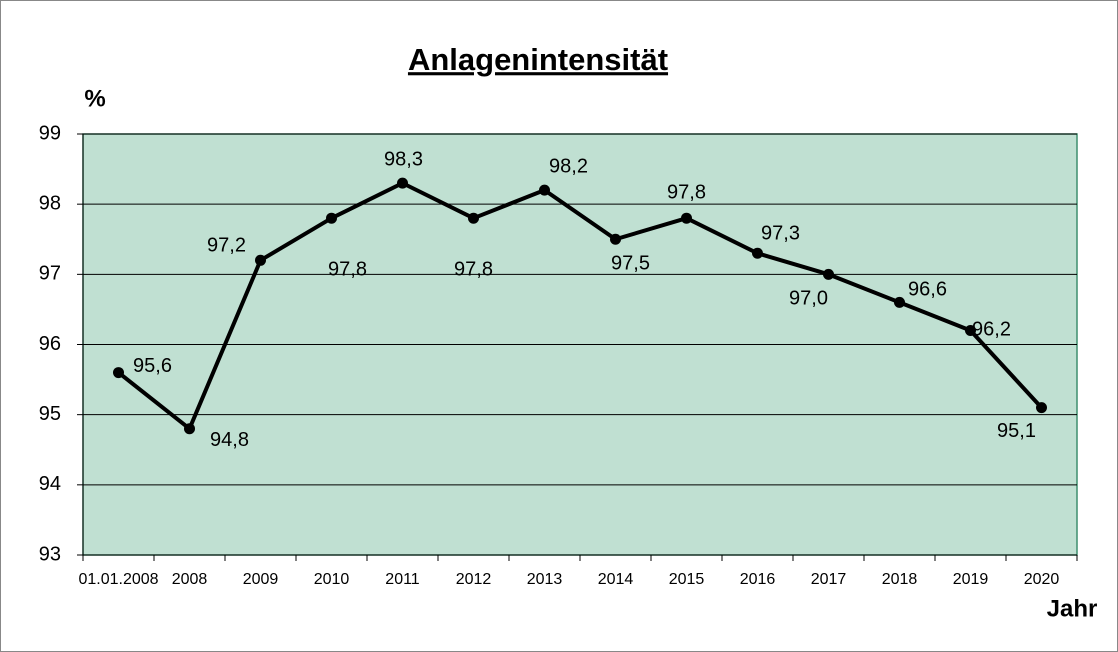 The width and height of the screenshot is (1118, 652). What do you see at coordinates (50, 203) in the screenshot?
I see `y-tick-label: 98` at bounding box center [50, 203].